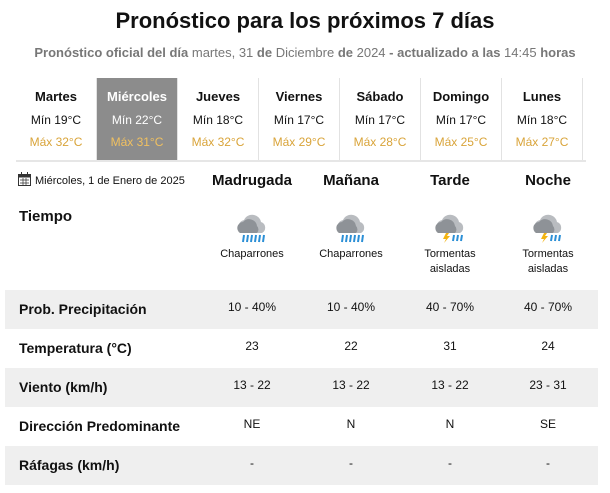 This screenshot has height=493, width=610. What do you see at coordinates (111, 52) in the screenshot?
I see `subtitle-part: Pronóstico oficial del día` at bounding box center [111, 52].